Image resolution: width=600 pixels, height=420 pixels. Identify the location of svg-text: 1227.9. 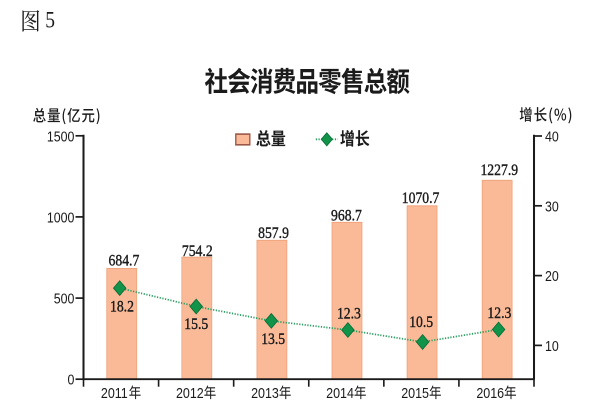
(499, 170).